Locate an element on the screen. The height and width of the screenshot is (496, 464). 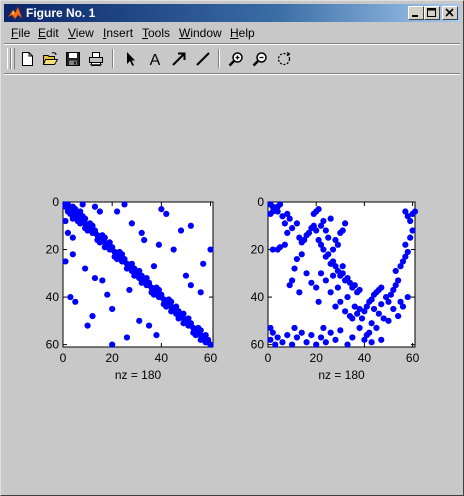
x-tick-label: 60 is located at coordinates (413, 358).